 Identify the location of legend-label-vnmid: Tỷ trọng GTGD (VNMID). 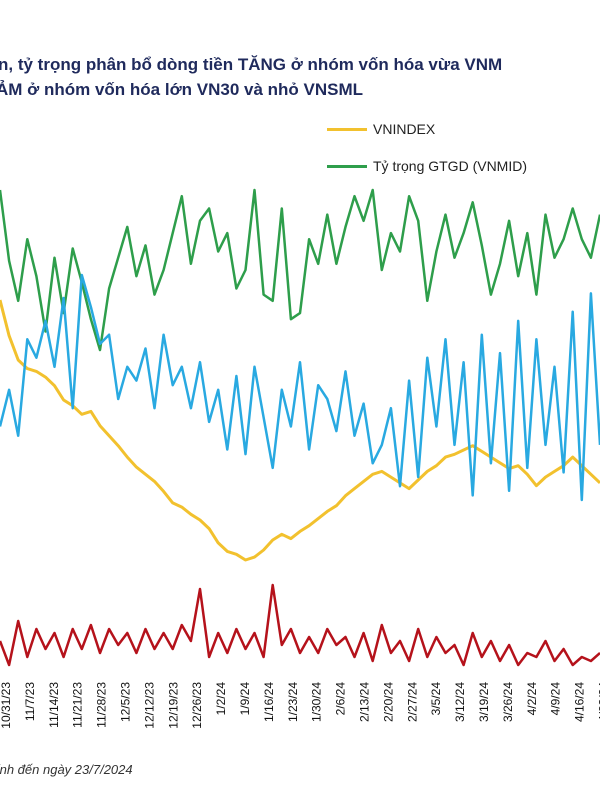
(450, 166).